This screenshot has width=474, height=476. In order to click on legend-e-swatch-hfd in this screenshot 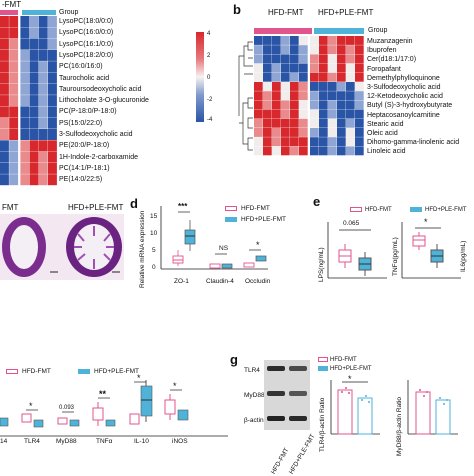, I will do `click(356, 209)`.